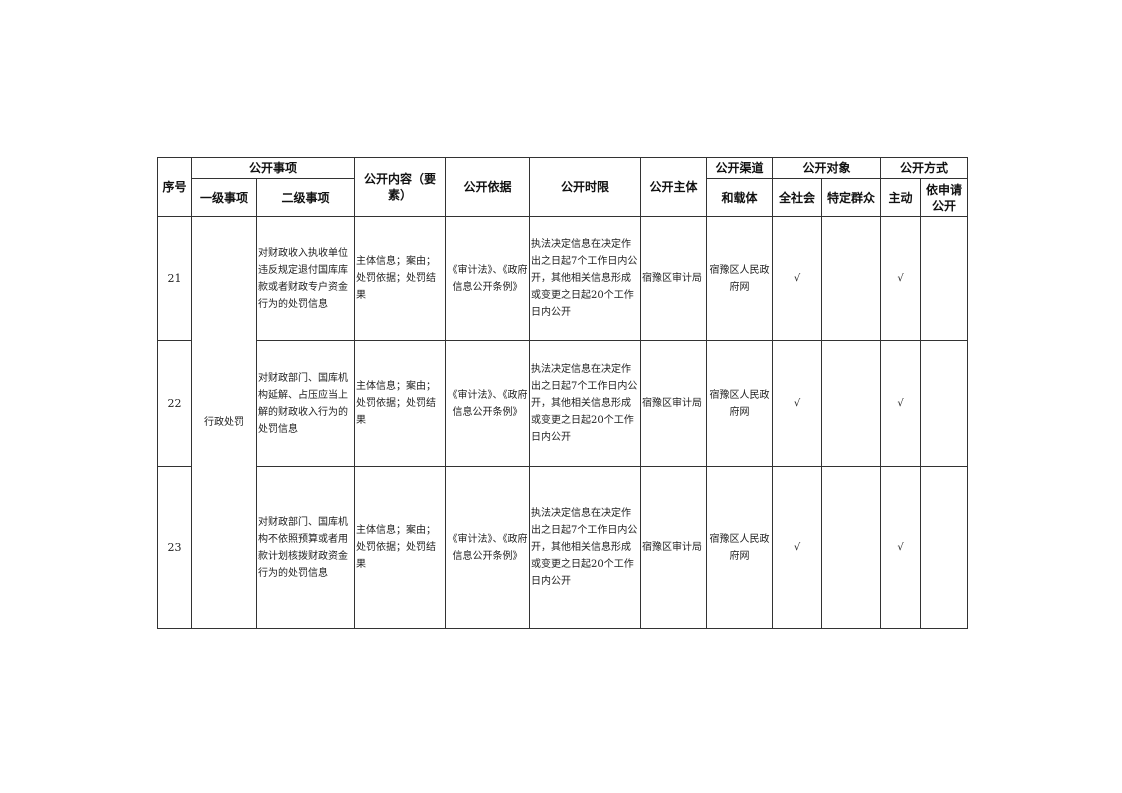 The height and width of the screenshot is (793, 1122). What do you see at coordinates (224, 422) in the screenshot?
I see `level1-cell: 行政处罚` at bounding box center [224, 422].